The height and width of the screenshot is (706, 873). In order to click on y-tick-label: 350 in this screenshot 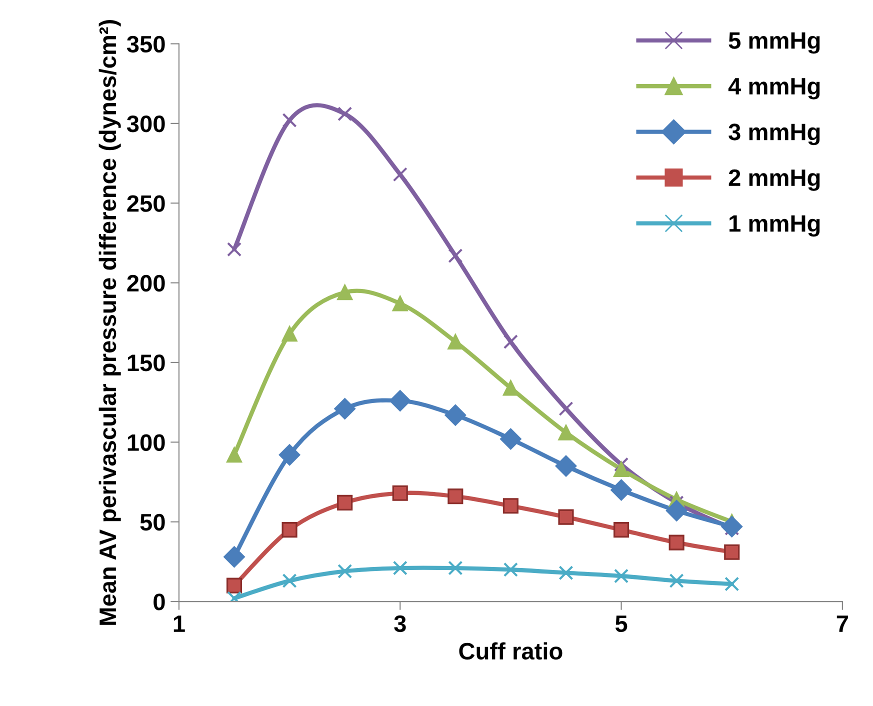, I will do `click(145, 44)`.